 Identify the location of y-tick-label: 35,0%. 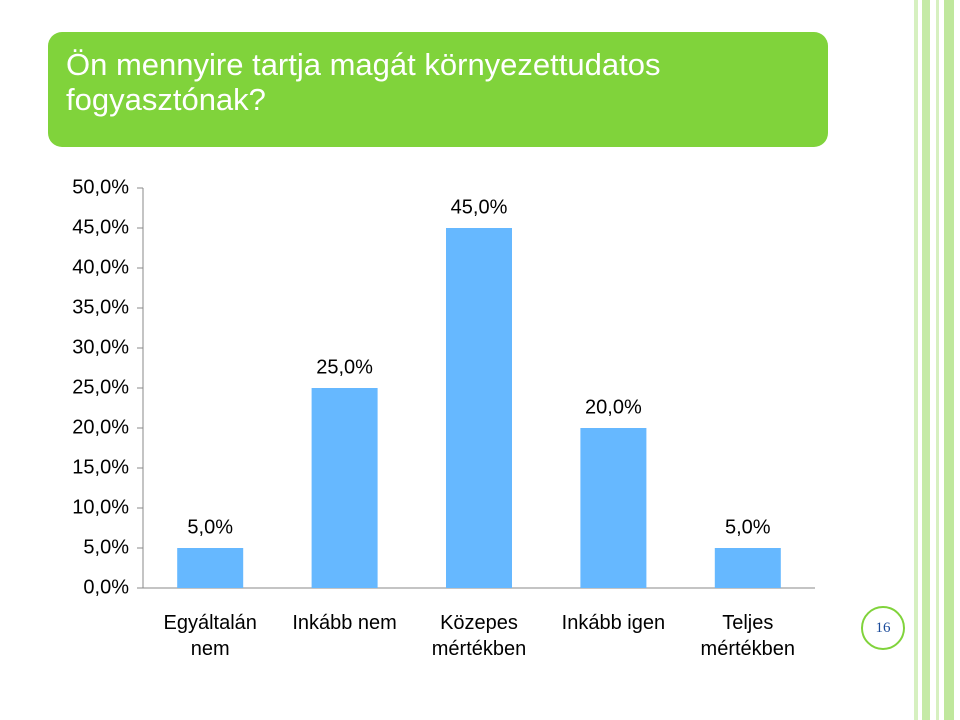
(100, 307).